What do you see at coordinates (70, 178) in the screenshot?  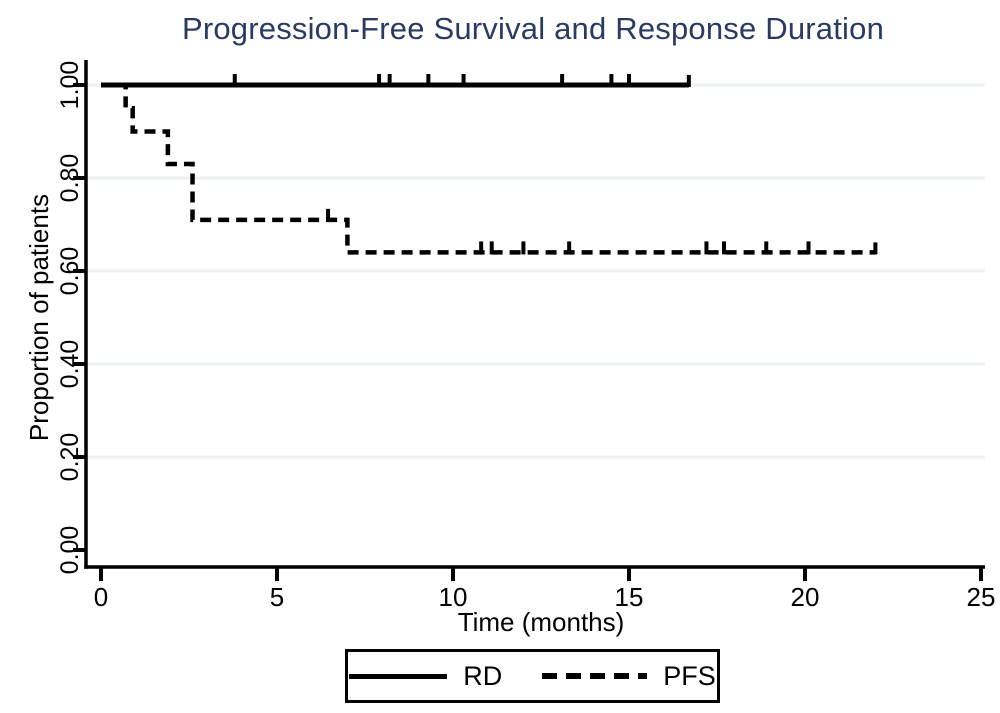 I see `y-tick-label: 0.80` at bounding box center [70, 178].